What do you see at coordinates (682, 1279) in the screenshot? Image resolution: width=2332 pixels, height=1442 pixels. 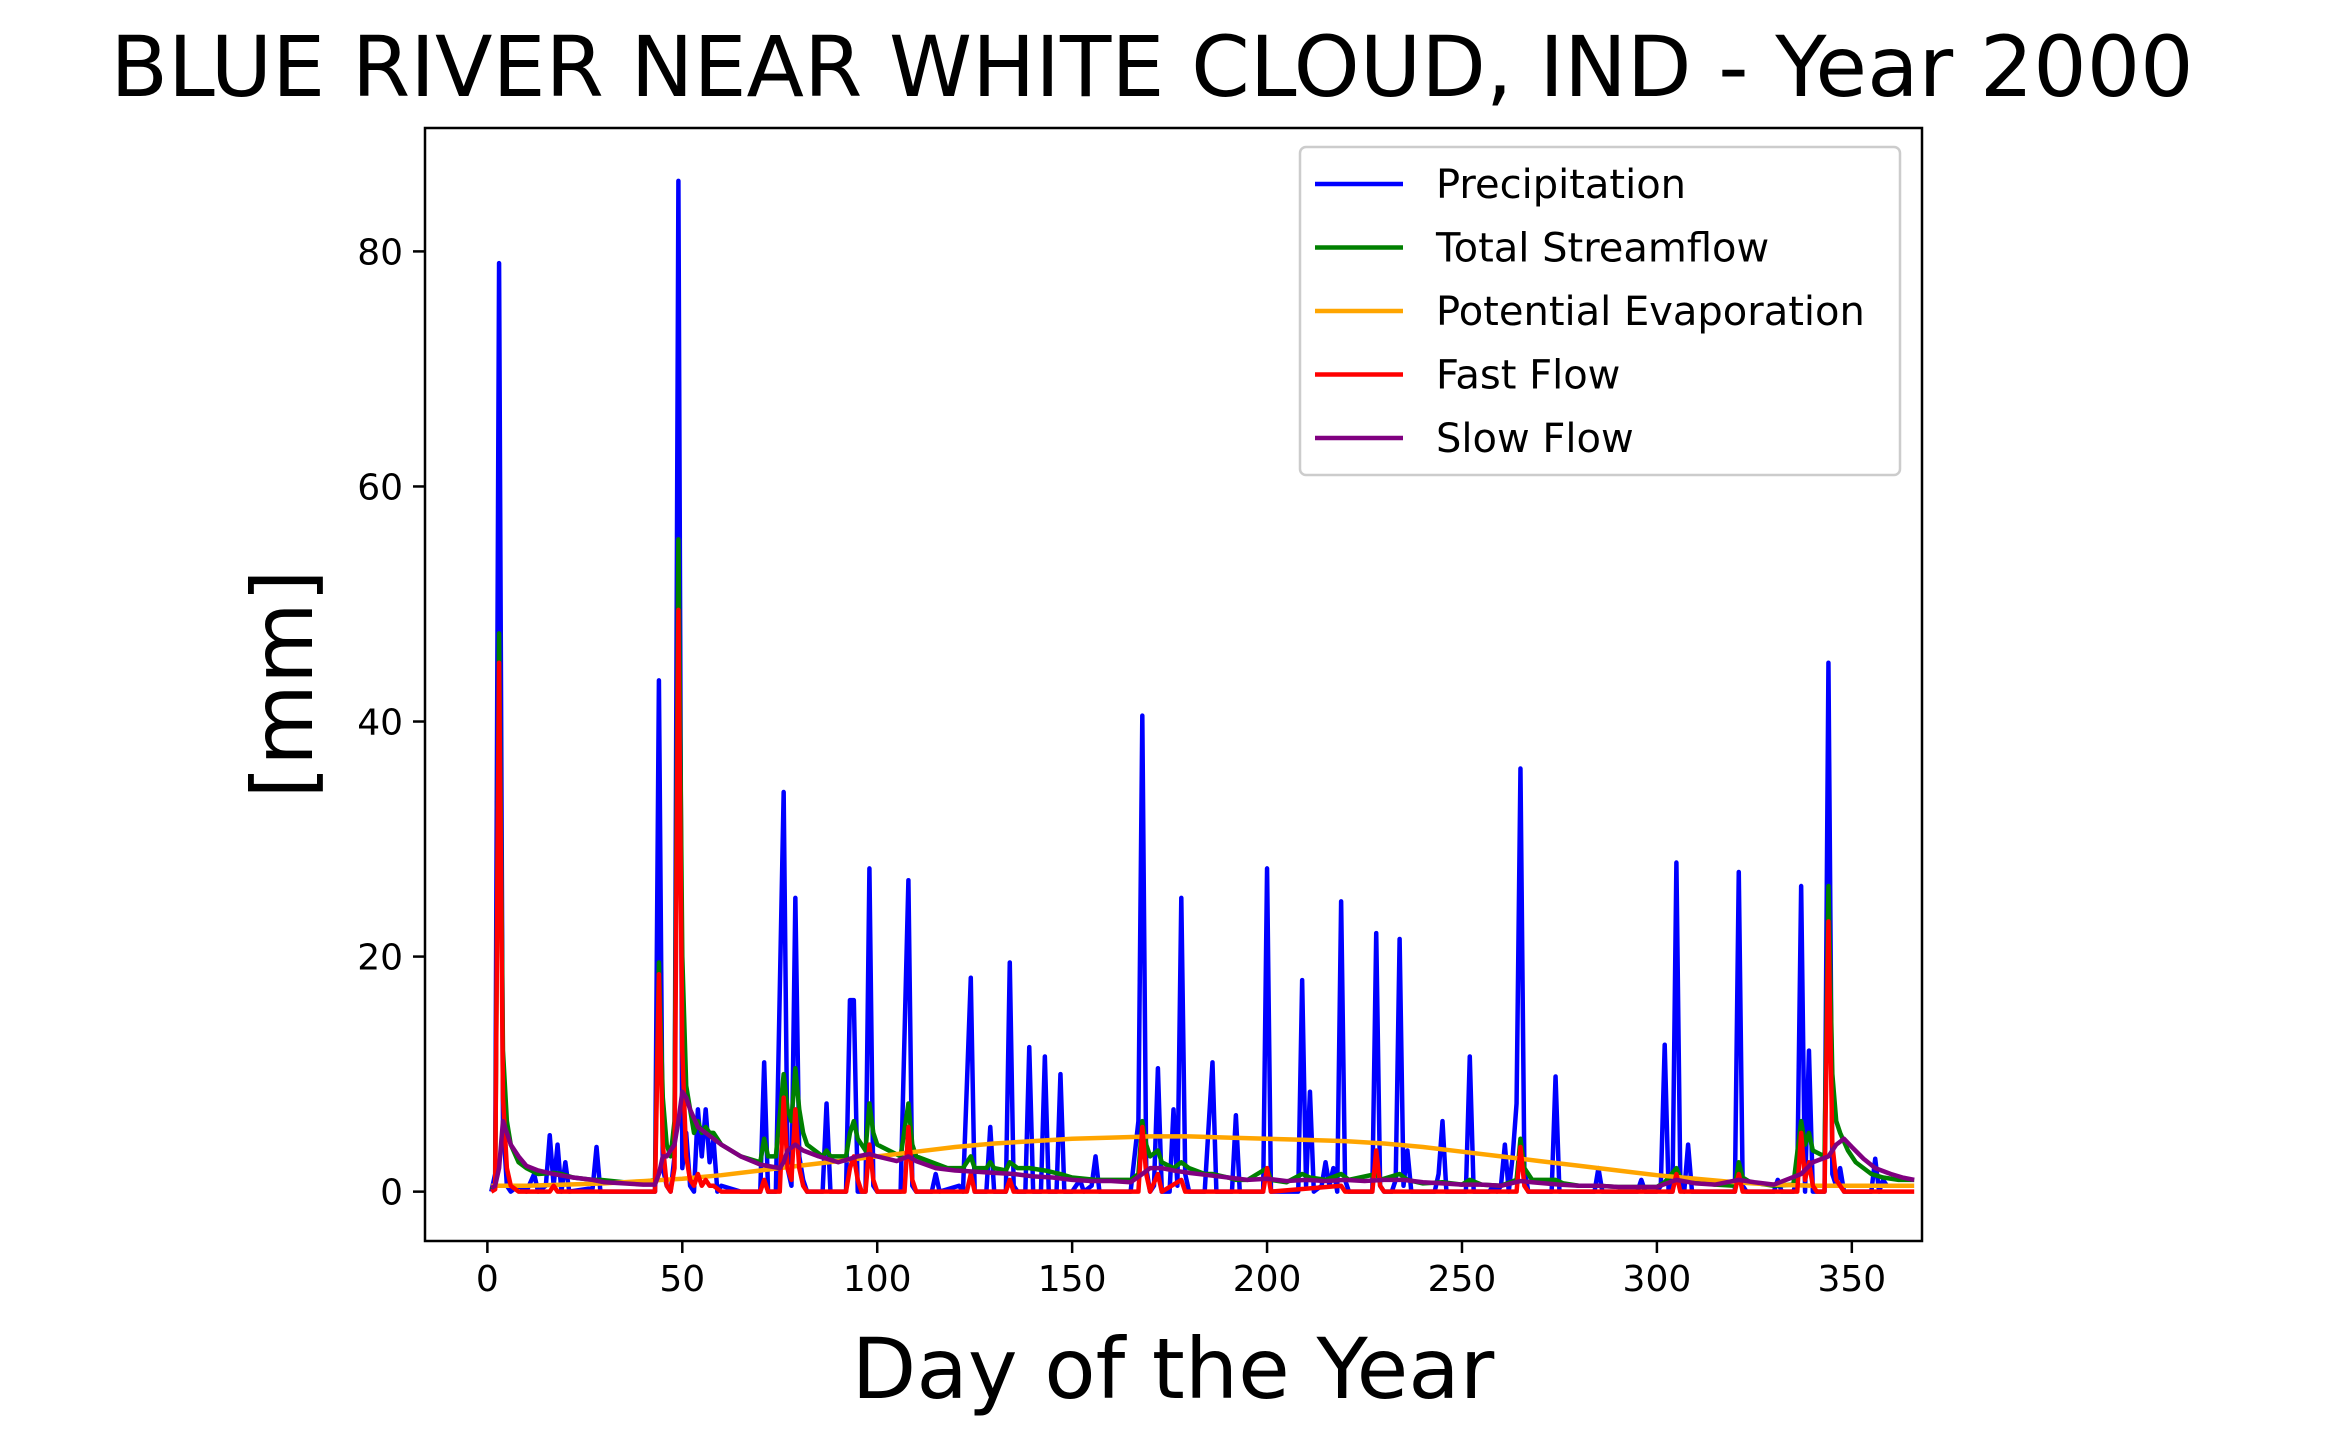 I see `x-tick-label-1: 50` at bounding box center [682, 1279].